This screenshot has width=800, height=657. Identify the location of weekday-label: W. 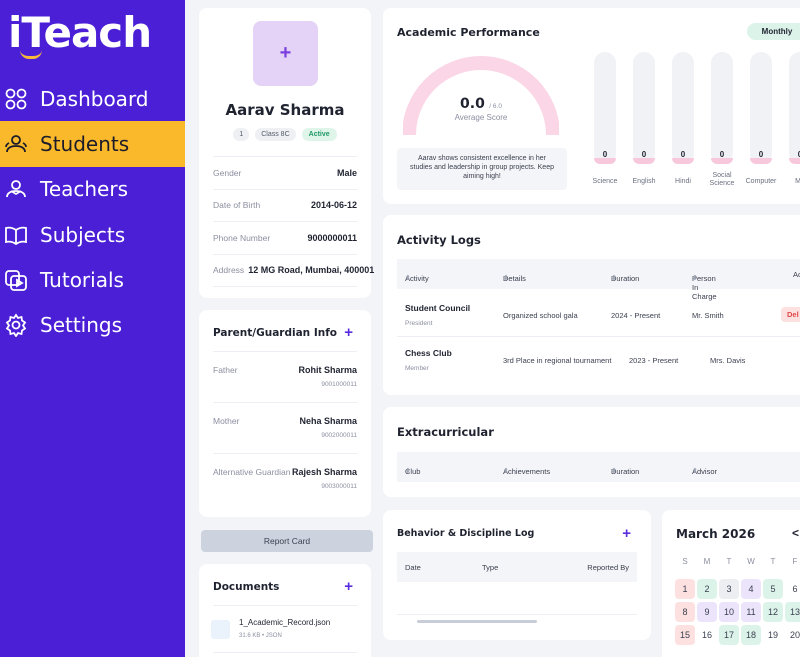
(751, 561).